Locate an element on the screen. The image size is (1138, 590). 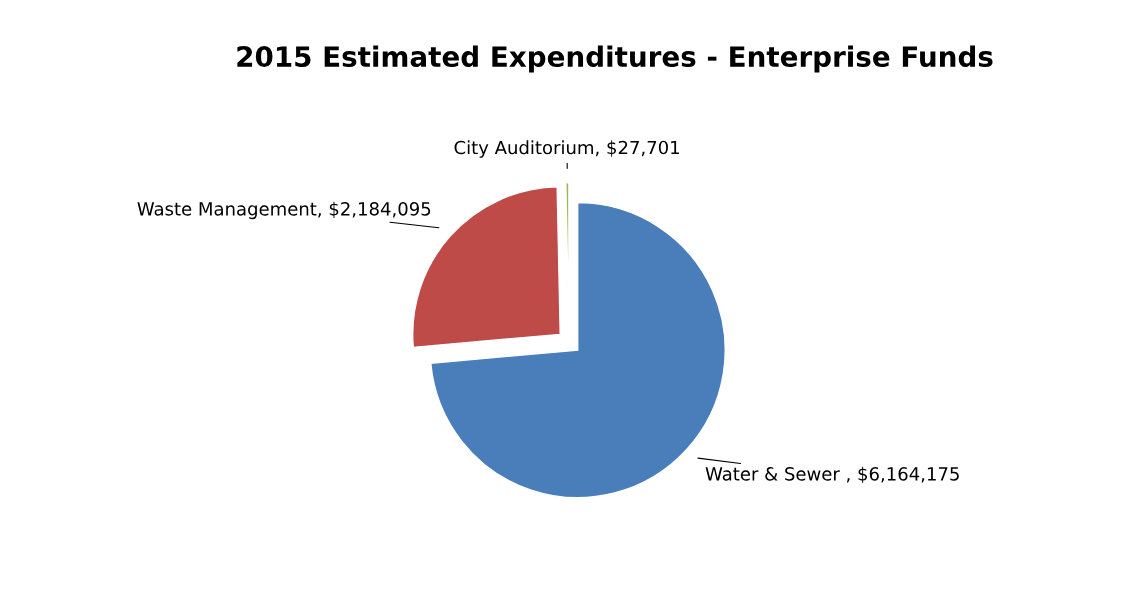
slice-label: Water & Sewer , $6,164,175 is located at coordinates (832, 475).